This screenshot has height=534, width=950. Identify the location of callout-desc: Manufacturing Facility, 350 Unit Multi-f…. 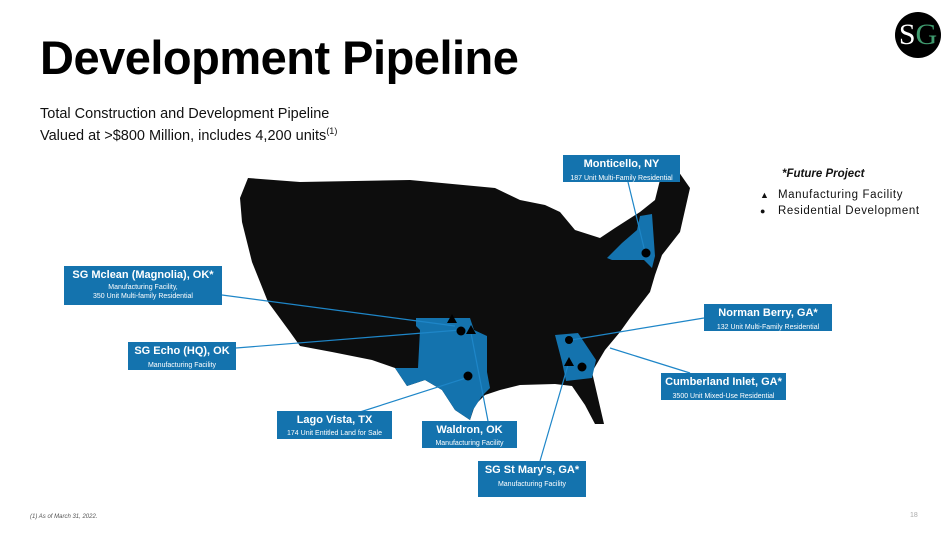
(143, 292).